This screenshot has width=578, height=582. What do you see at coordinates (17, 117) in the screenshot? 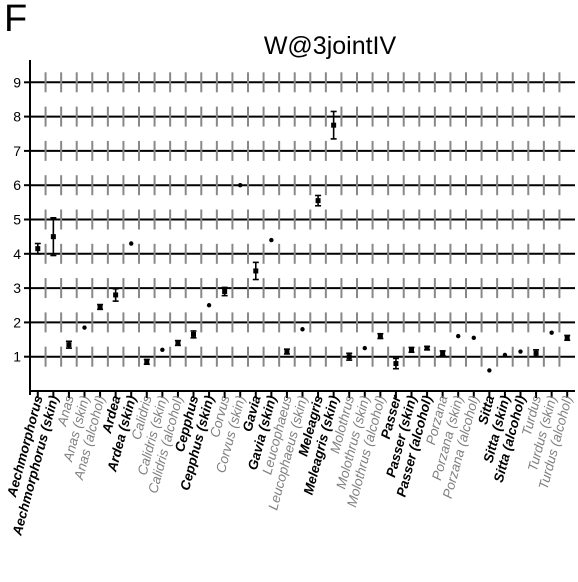
I see `y-tick-label: 8` at bounding box center [17, 117].